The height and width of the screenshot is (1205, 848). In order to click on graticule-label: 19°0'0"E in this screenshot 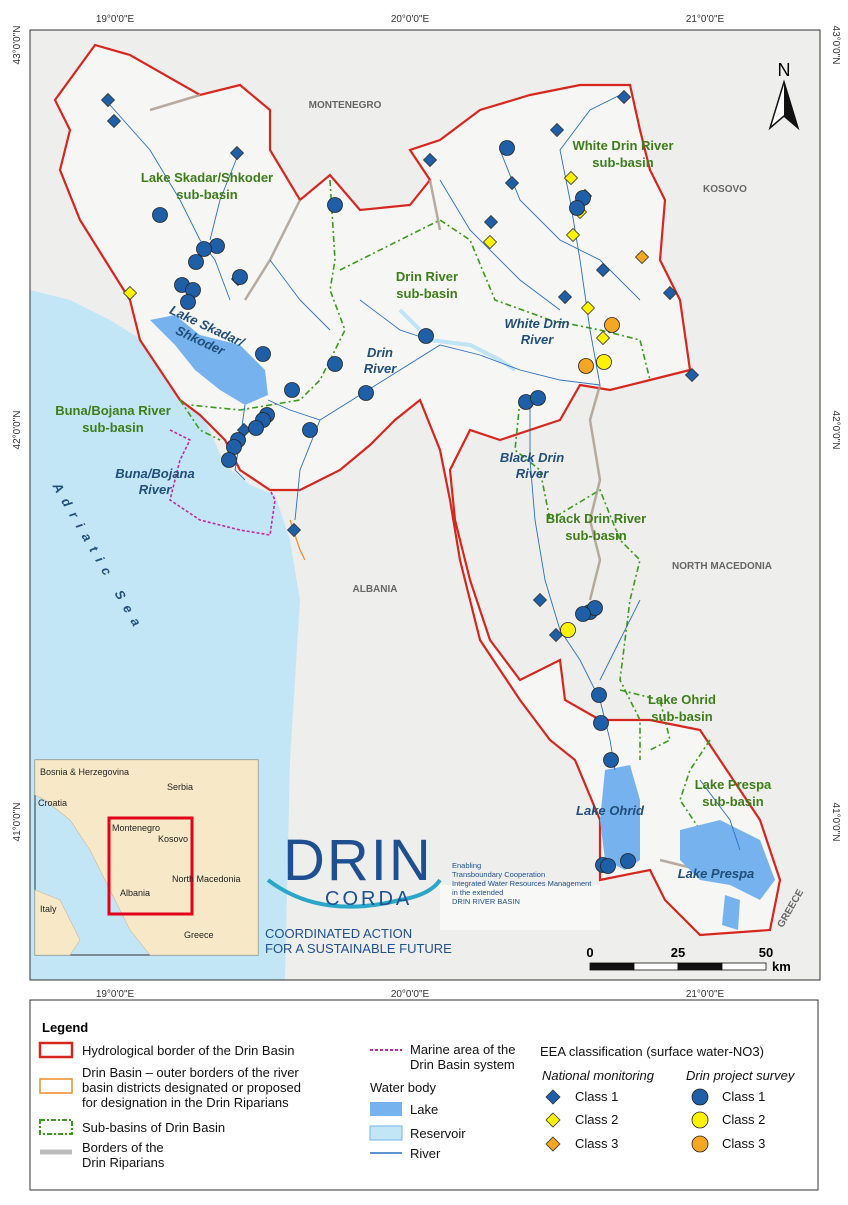, I will do `click(115, 994)`.